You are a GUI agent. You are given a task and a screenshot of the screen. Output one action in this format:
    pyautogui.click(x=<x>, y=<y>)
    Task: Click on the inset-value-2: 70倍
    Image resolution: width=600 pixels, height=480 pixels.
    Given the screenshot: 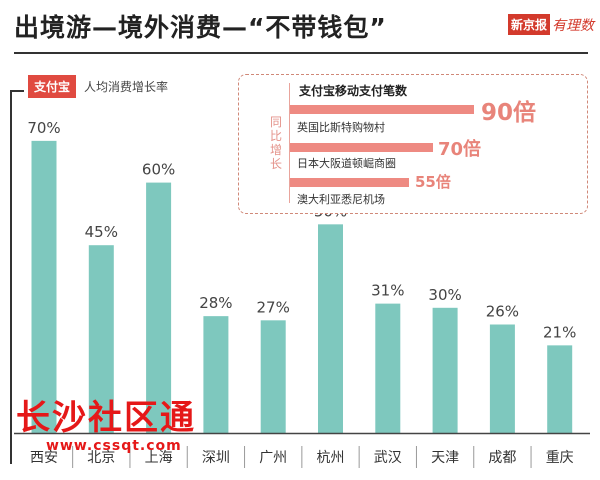 What is the action you would take?
    pyautogui.click(x=460, y=149)
    